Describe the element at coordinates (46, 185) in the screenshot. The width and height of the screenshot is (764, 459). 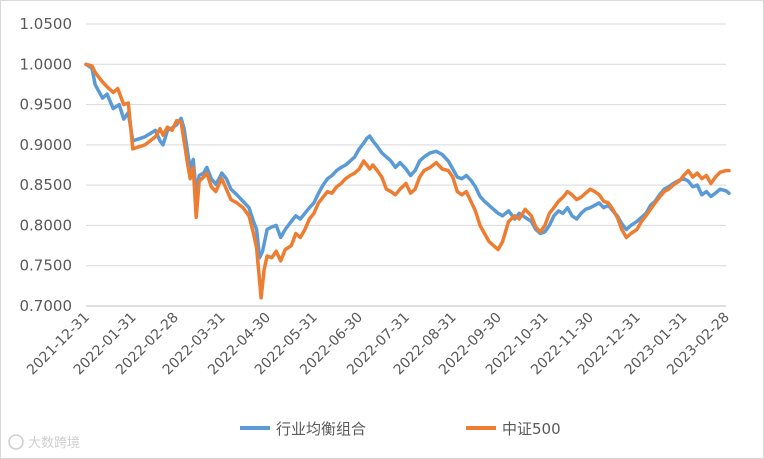
I see `y-tick-label: 0.8500` at that location.